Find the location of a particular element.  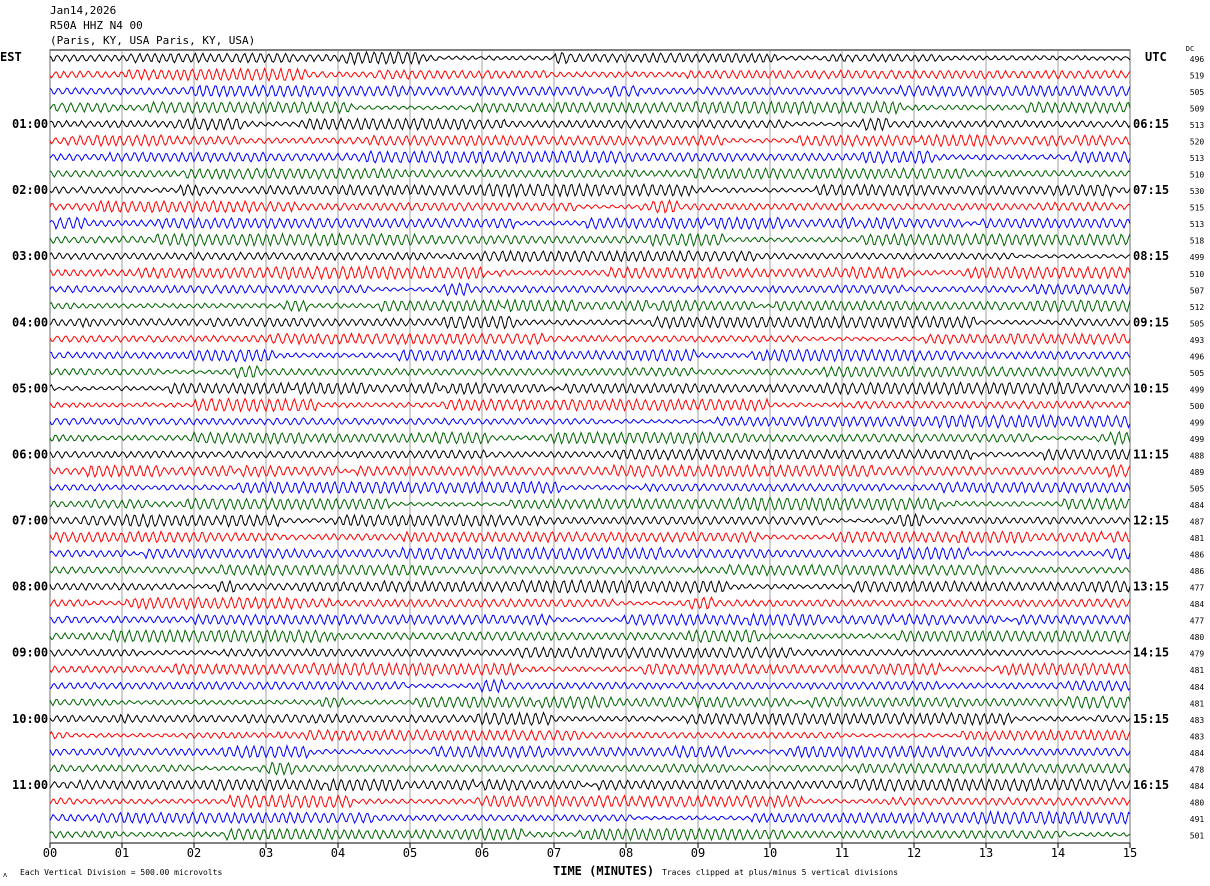

utc-axis-label: UTC is located at coordinates (1156, 57).